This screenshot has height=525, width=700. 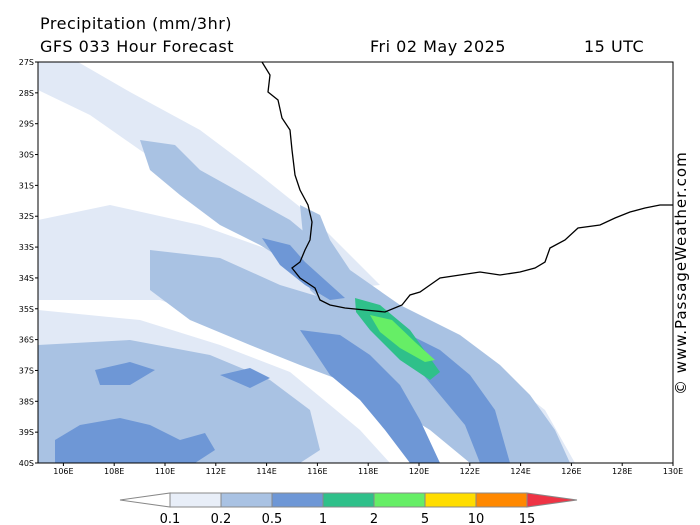 What do you see at coordinates (145, 500) in the screenshot?
I see `legend-arrow-low` at bounding box center [145, 500].